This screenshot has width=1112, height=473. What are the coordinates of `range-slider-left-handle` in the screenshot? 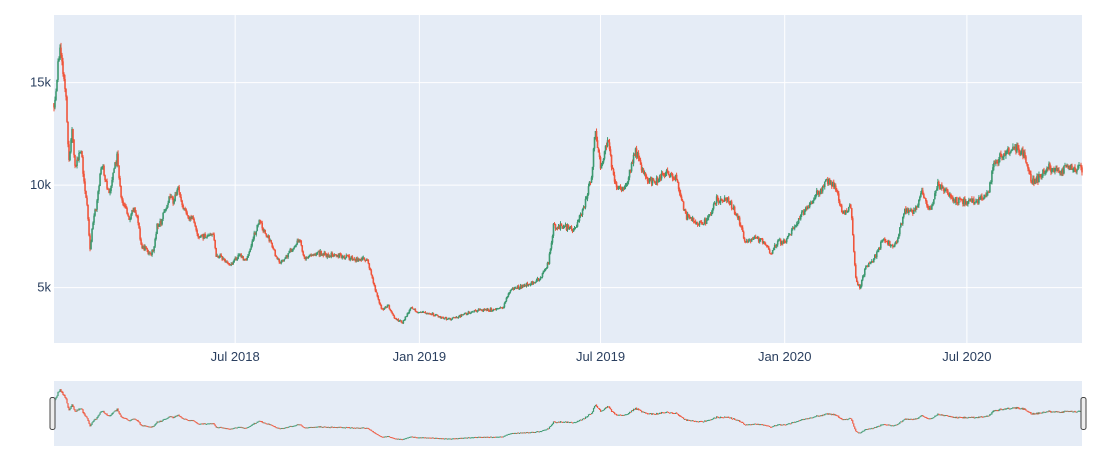 It's located at (52, 413).